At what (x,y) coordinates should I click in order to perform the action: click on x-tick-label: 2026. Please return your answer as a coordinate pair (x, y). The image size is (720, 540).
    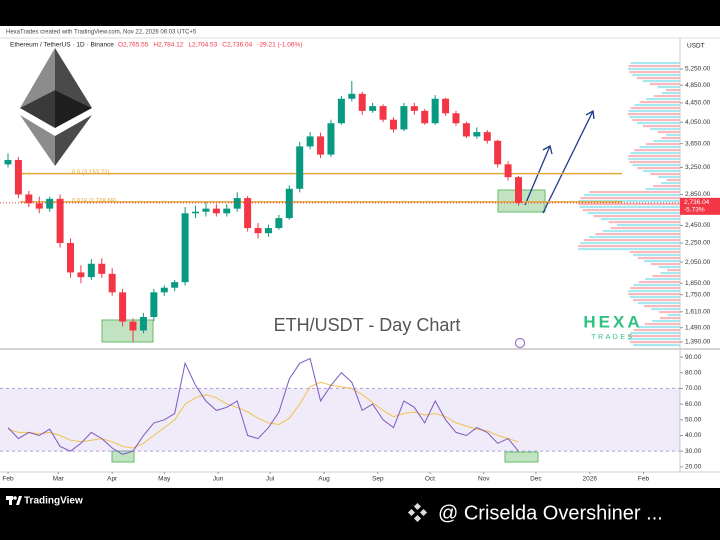
    Looking at the image, I should click on (589, 479).